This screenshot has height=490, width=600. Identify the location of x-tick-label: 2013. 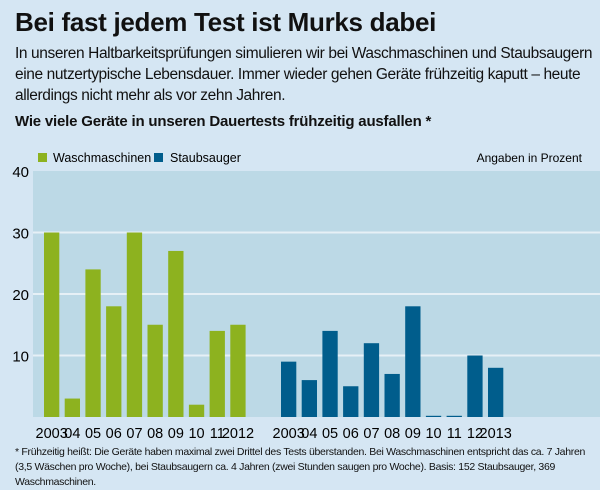
(496, 434).